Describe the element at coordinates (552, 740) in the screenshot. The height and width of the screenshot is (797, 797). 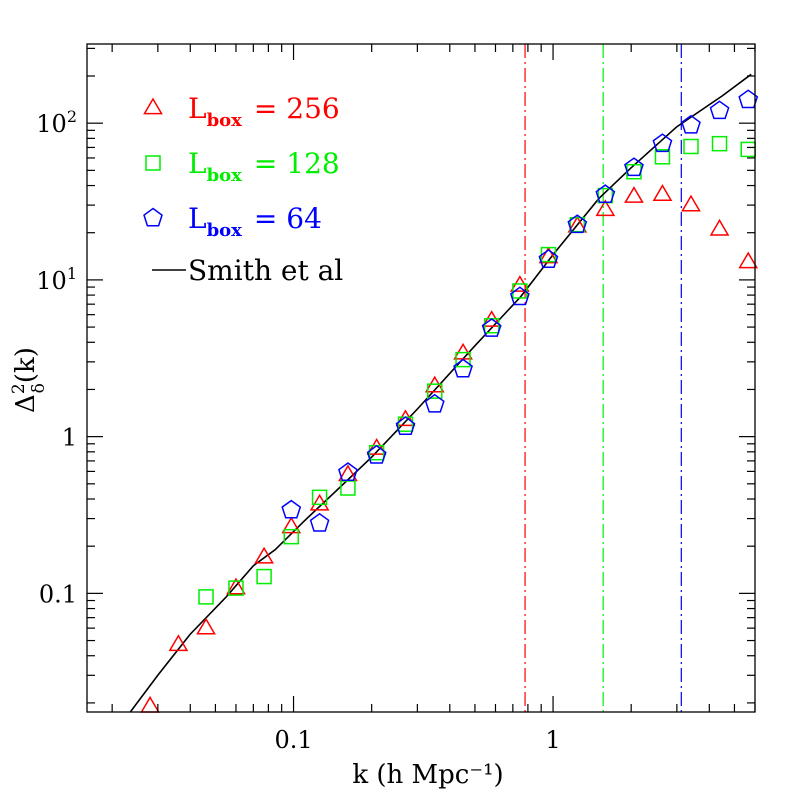
I see `x-tick-label: 1` at that location.